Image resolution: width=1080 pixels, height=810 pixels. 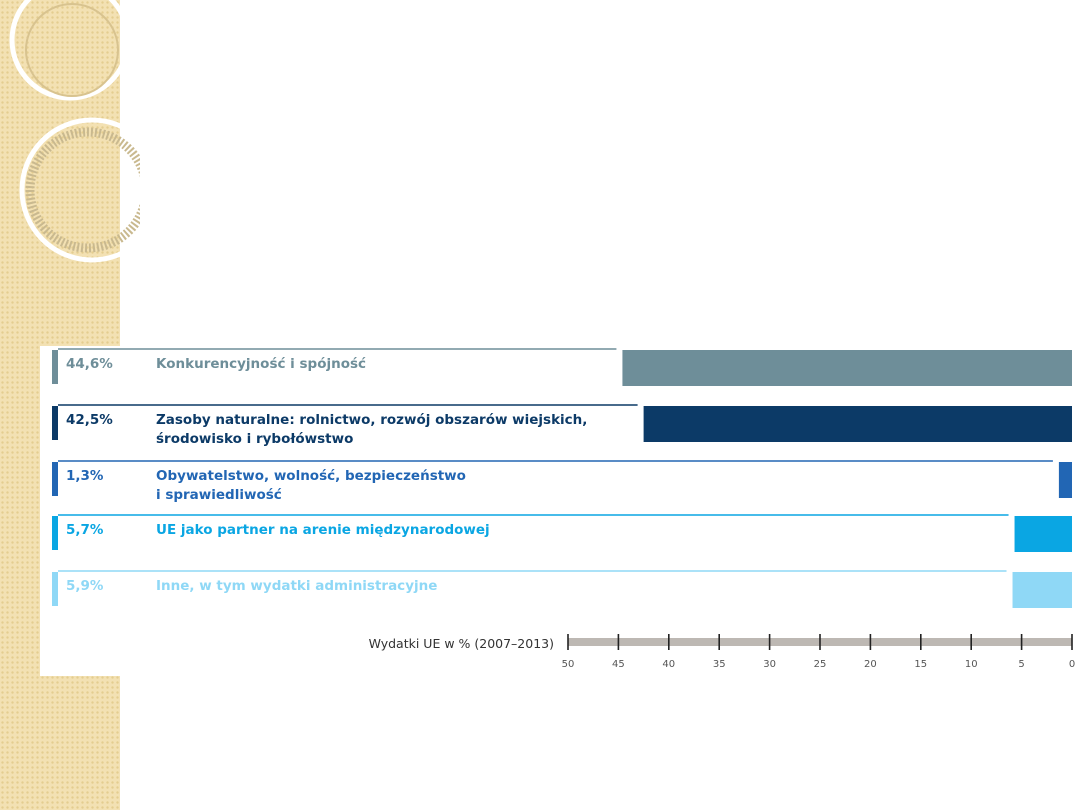 What do you see at coordinates (261, 364) in the screenshot?
I see `category-label-0-0: Konkurencyjność i spójność` at bounding box center [261, 364].